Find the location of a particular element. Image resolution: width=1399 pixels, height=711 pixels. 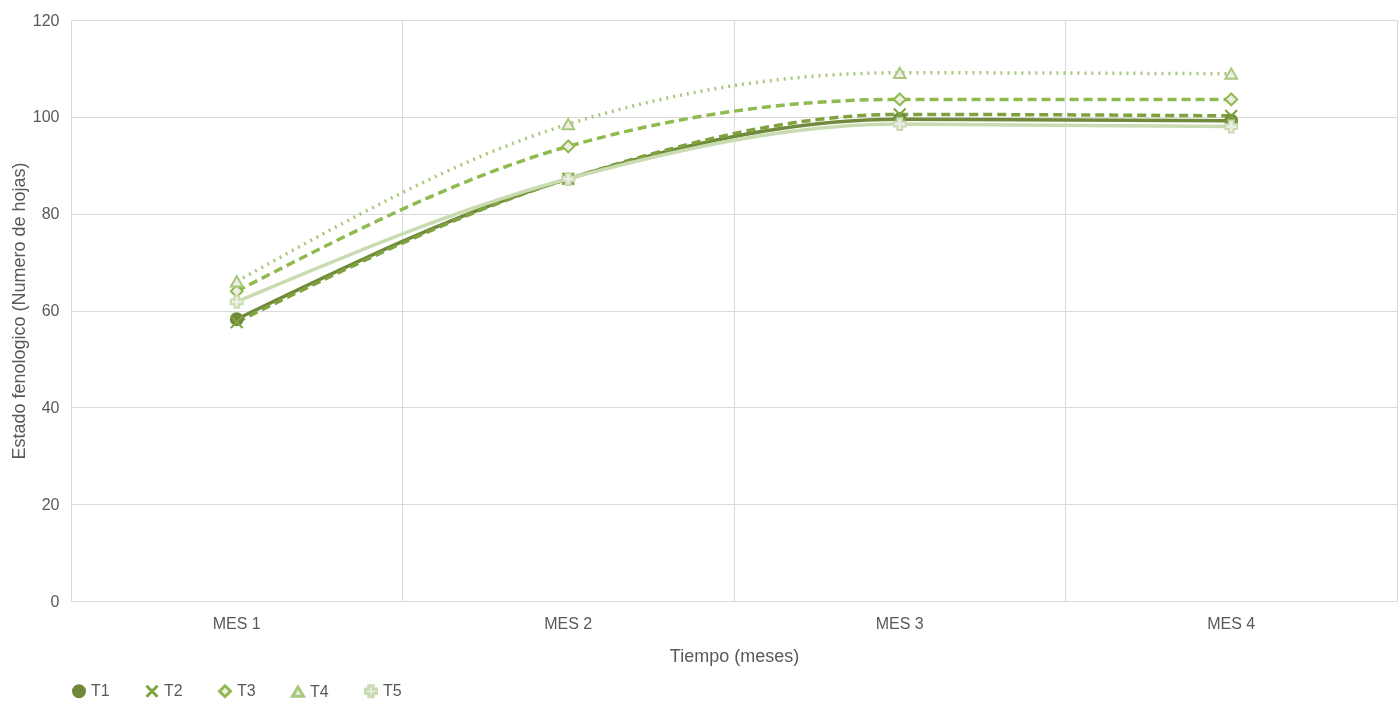

y-tick-label: 120 is located at coordinates (46, 20).